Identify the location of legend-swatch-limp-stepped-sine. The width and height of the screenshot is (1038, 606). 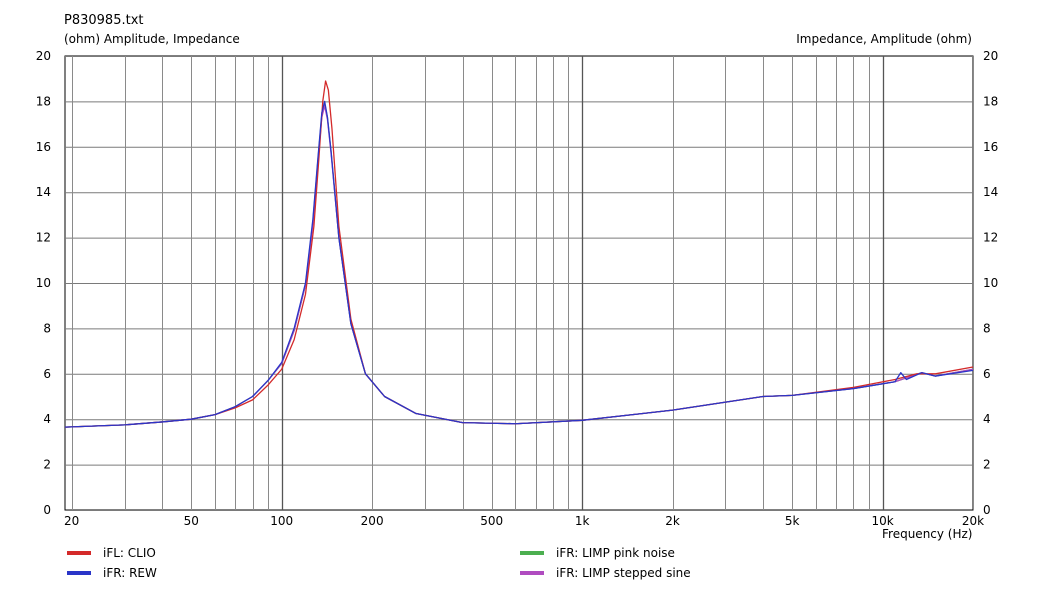
(532, 573).